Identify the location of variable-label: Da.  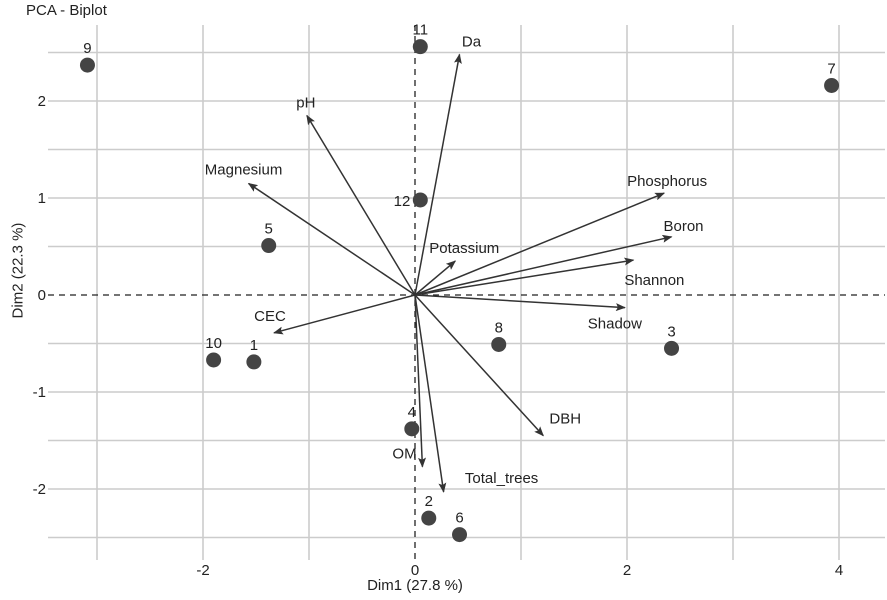
(472, 41).